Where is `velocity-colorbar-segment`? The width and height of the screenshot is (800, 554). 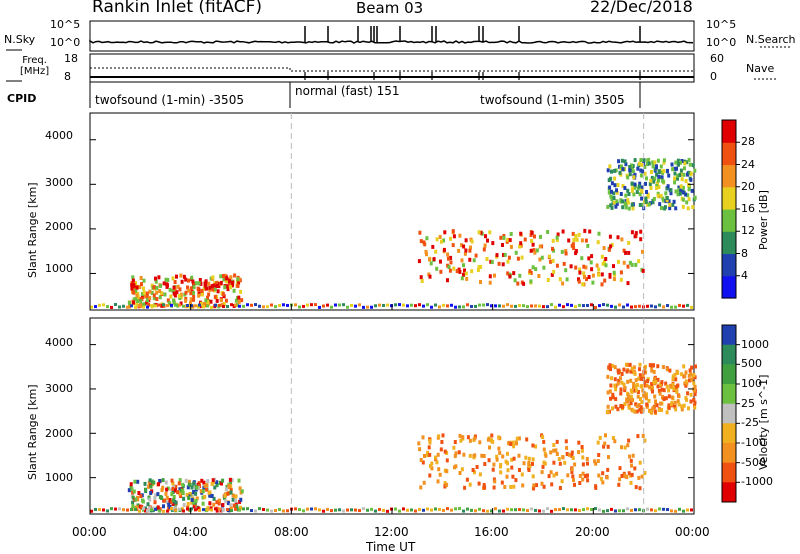 velocity-colorbar-segment is located at coordinates (729, 492).